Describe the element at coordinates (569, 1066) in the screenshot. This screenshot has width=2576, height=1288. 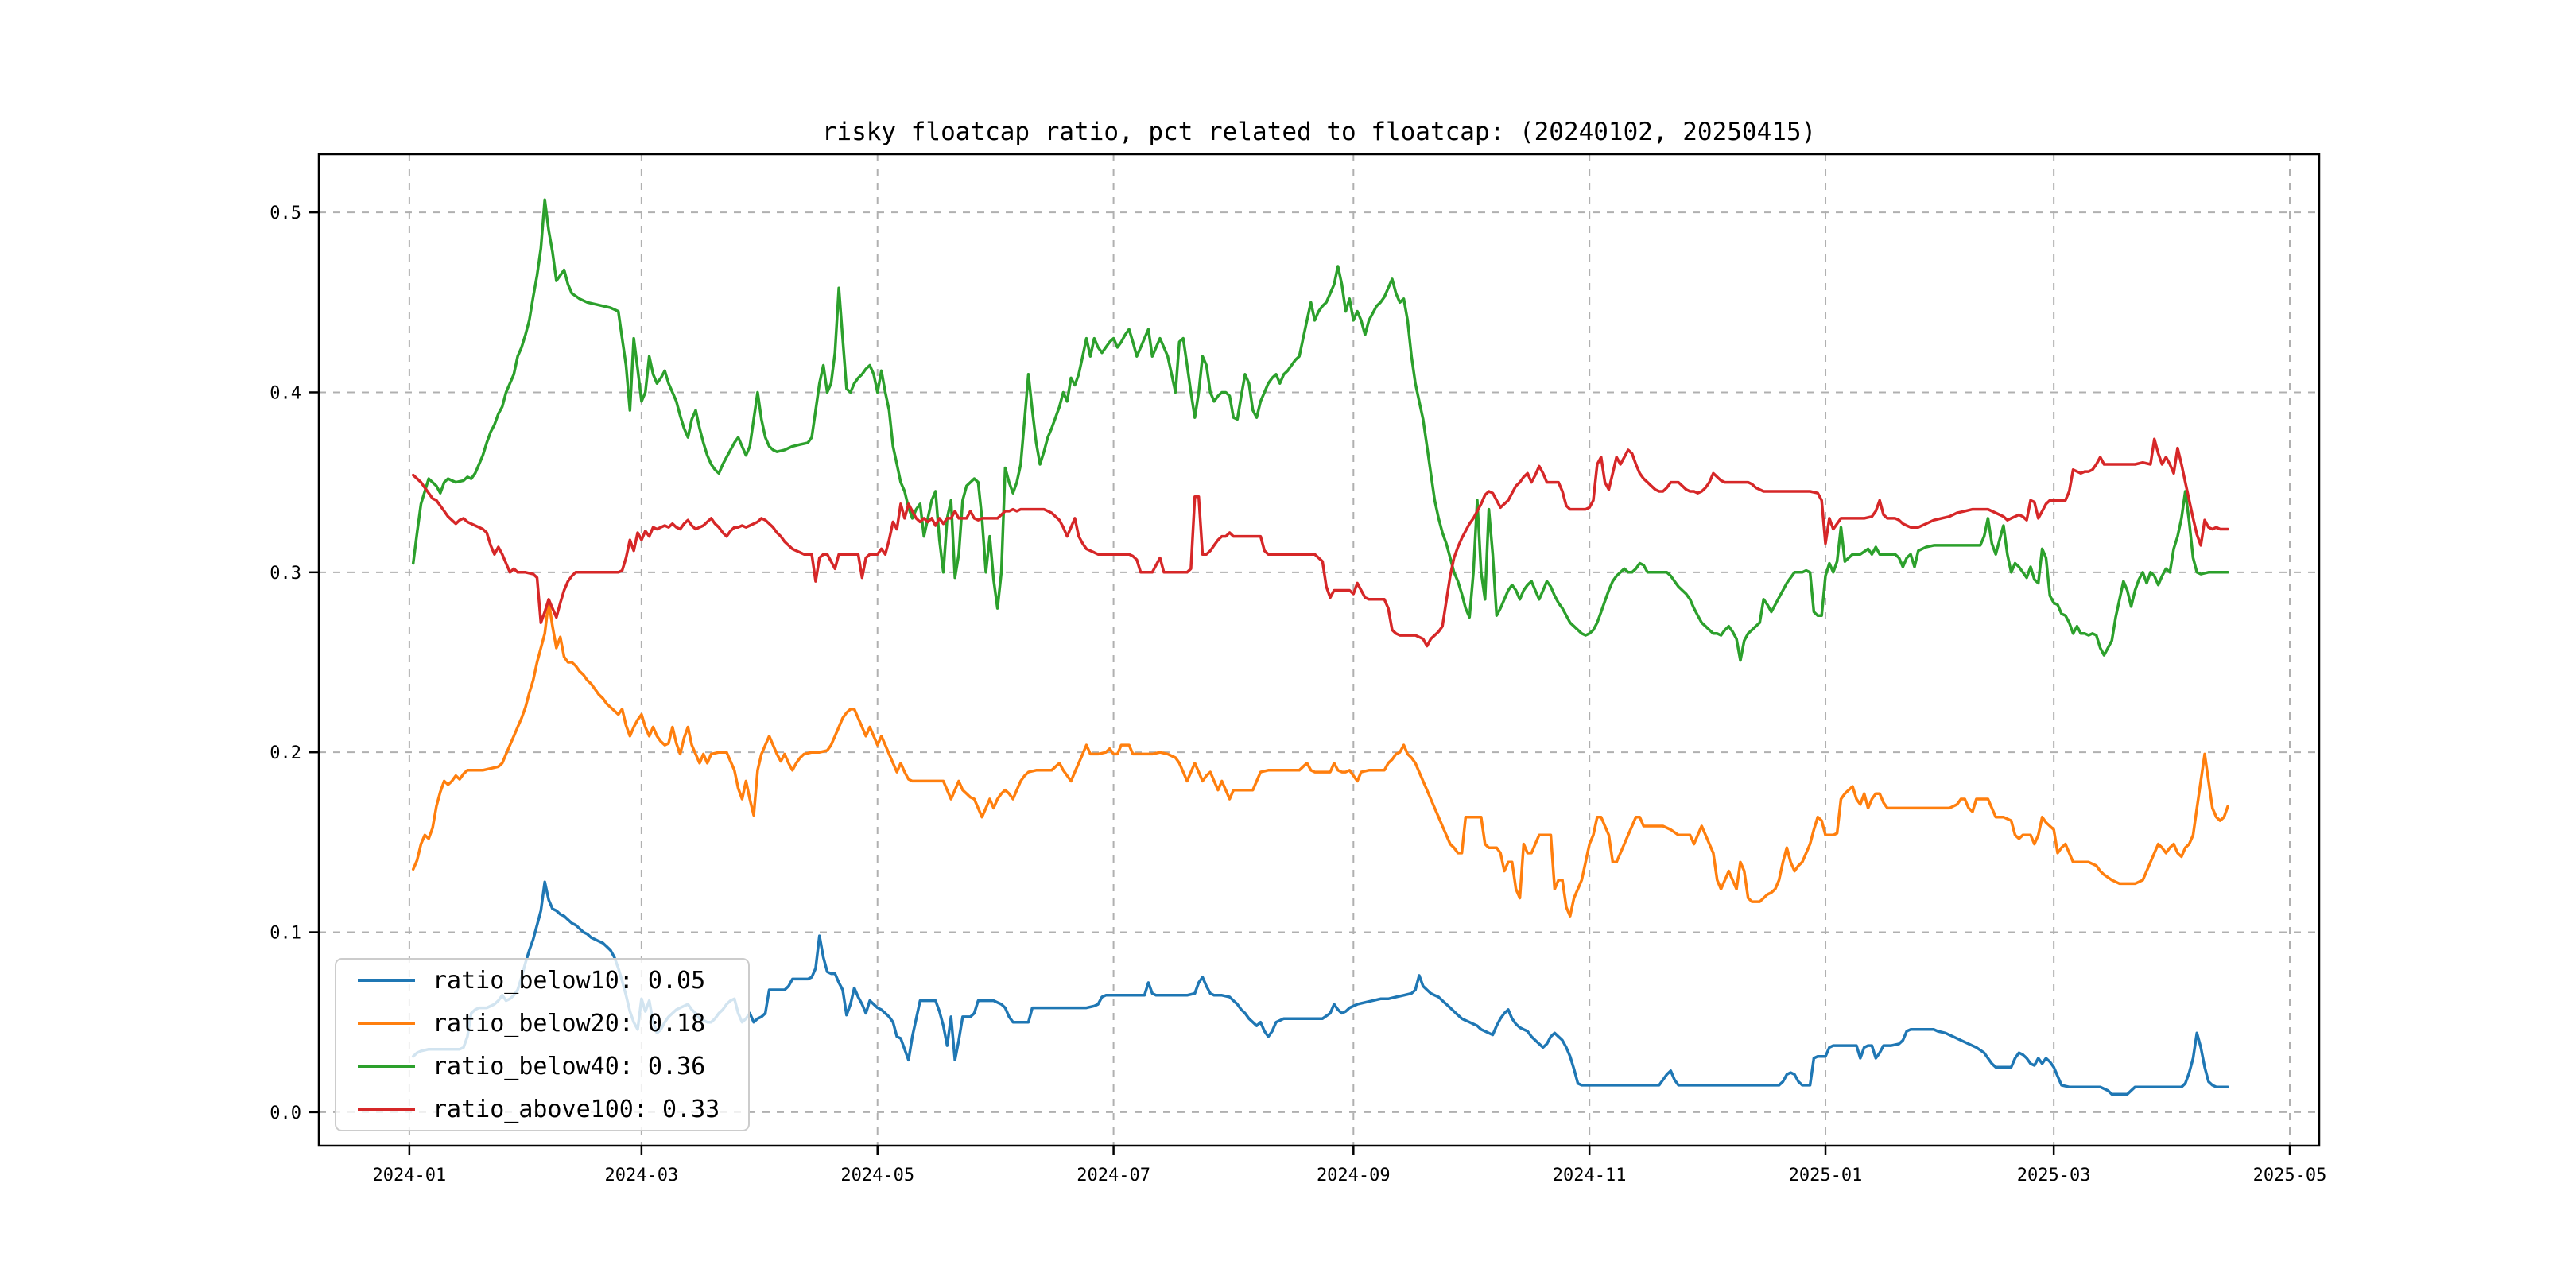
I see `legend-label-ratio_below40: ratio_below40: 0.36` at that location.